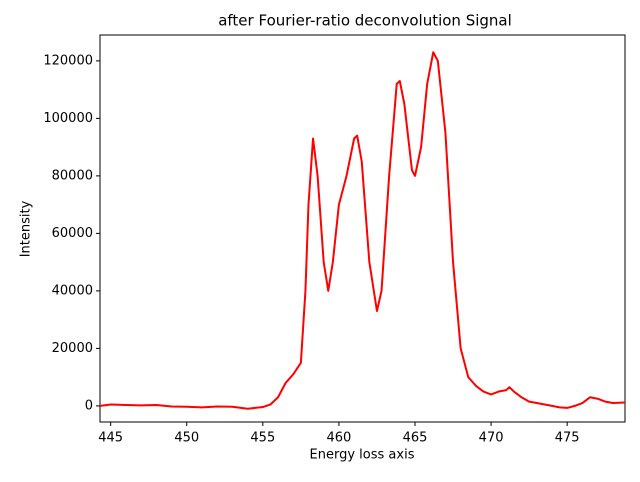  What do you see at coordinates (72, 348) in the screenshot?
I see `y-tick-label: 20000` at bounding box center [72, 348].